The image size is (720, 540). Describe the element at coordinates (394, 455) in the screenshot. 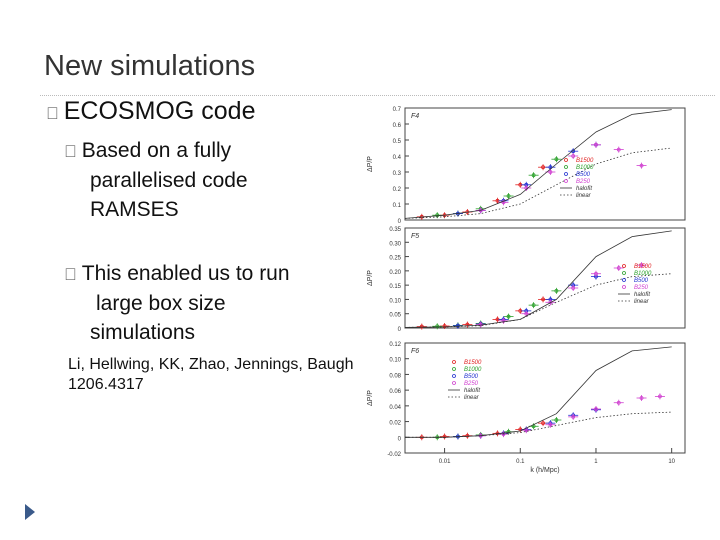

I see `y-tick-label: -0.02` at that location.